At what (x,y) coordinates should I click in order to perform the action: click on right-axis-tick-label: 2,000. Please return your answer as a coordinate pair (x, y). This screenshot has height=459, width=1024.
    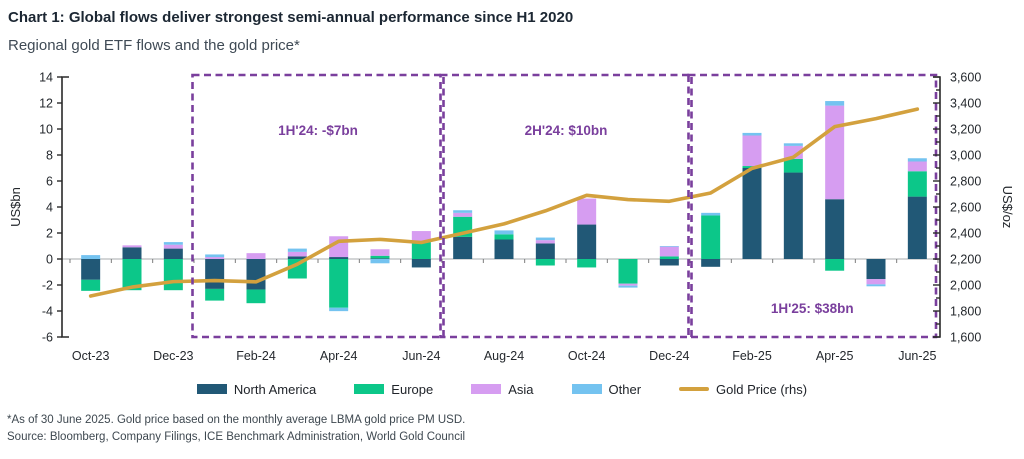
    Looking at the image, I should click on (965, 286).